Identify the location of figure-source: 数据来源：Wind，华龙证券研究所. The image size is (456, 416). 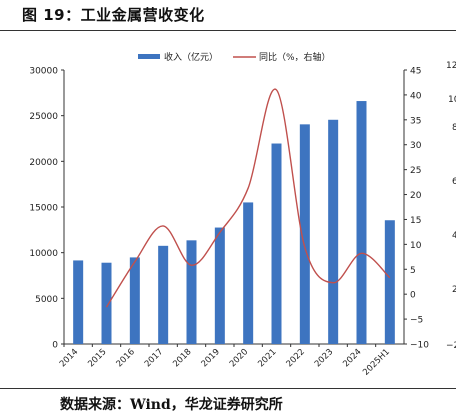
(171, 405).